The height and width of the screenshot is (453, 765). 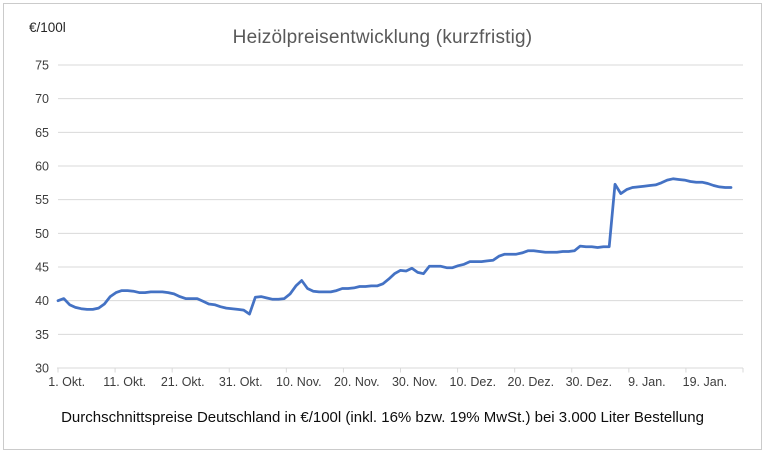 I want to click on x-tick-label: 10. Dez., so click(x=473, y=382).